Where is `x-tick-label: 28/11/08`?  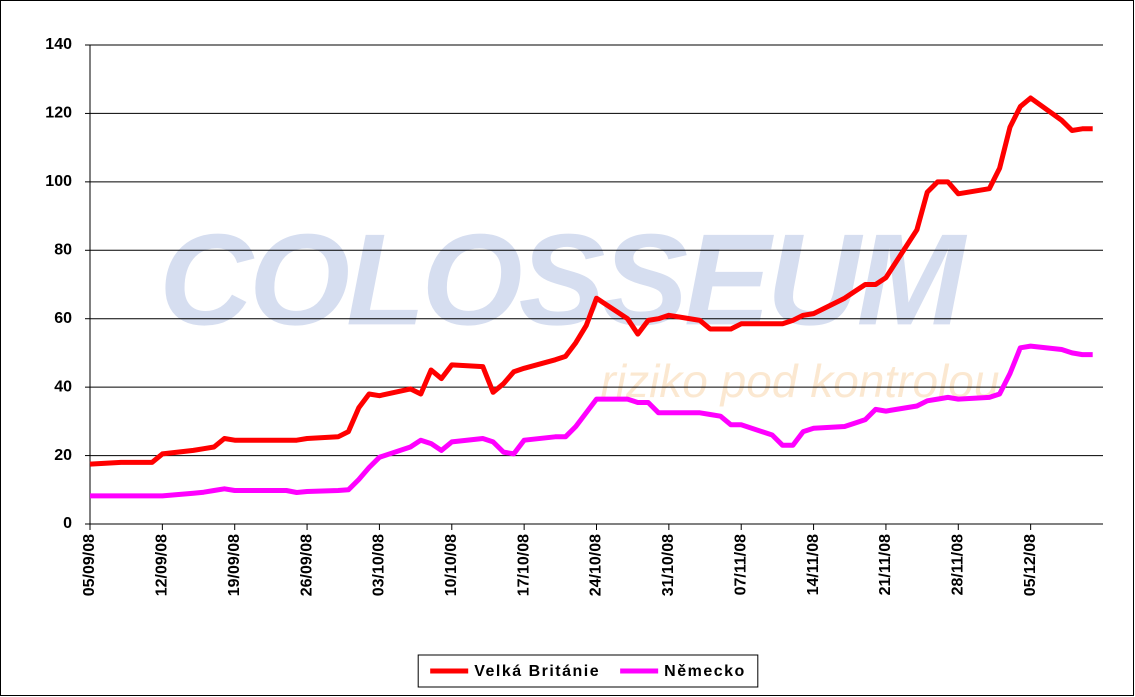 x-tick-label: 28/11/08 is located at coordinates (958, 565).